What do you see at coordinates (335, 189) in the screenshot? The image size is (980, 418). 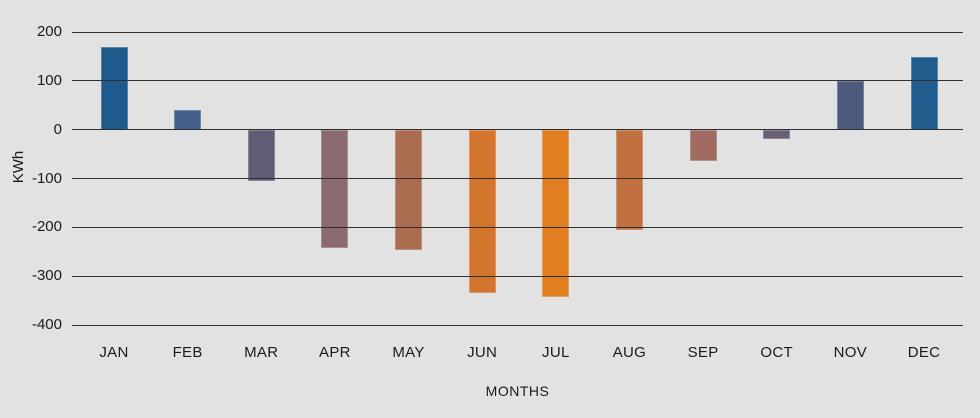 I see `bar-apr` at bounding box center [335, 189].